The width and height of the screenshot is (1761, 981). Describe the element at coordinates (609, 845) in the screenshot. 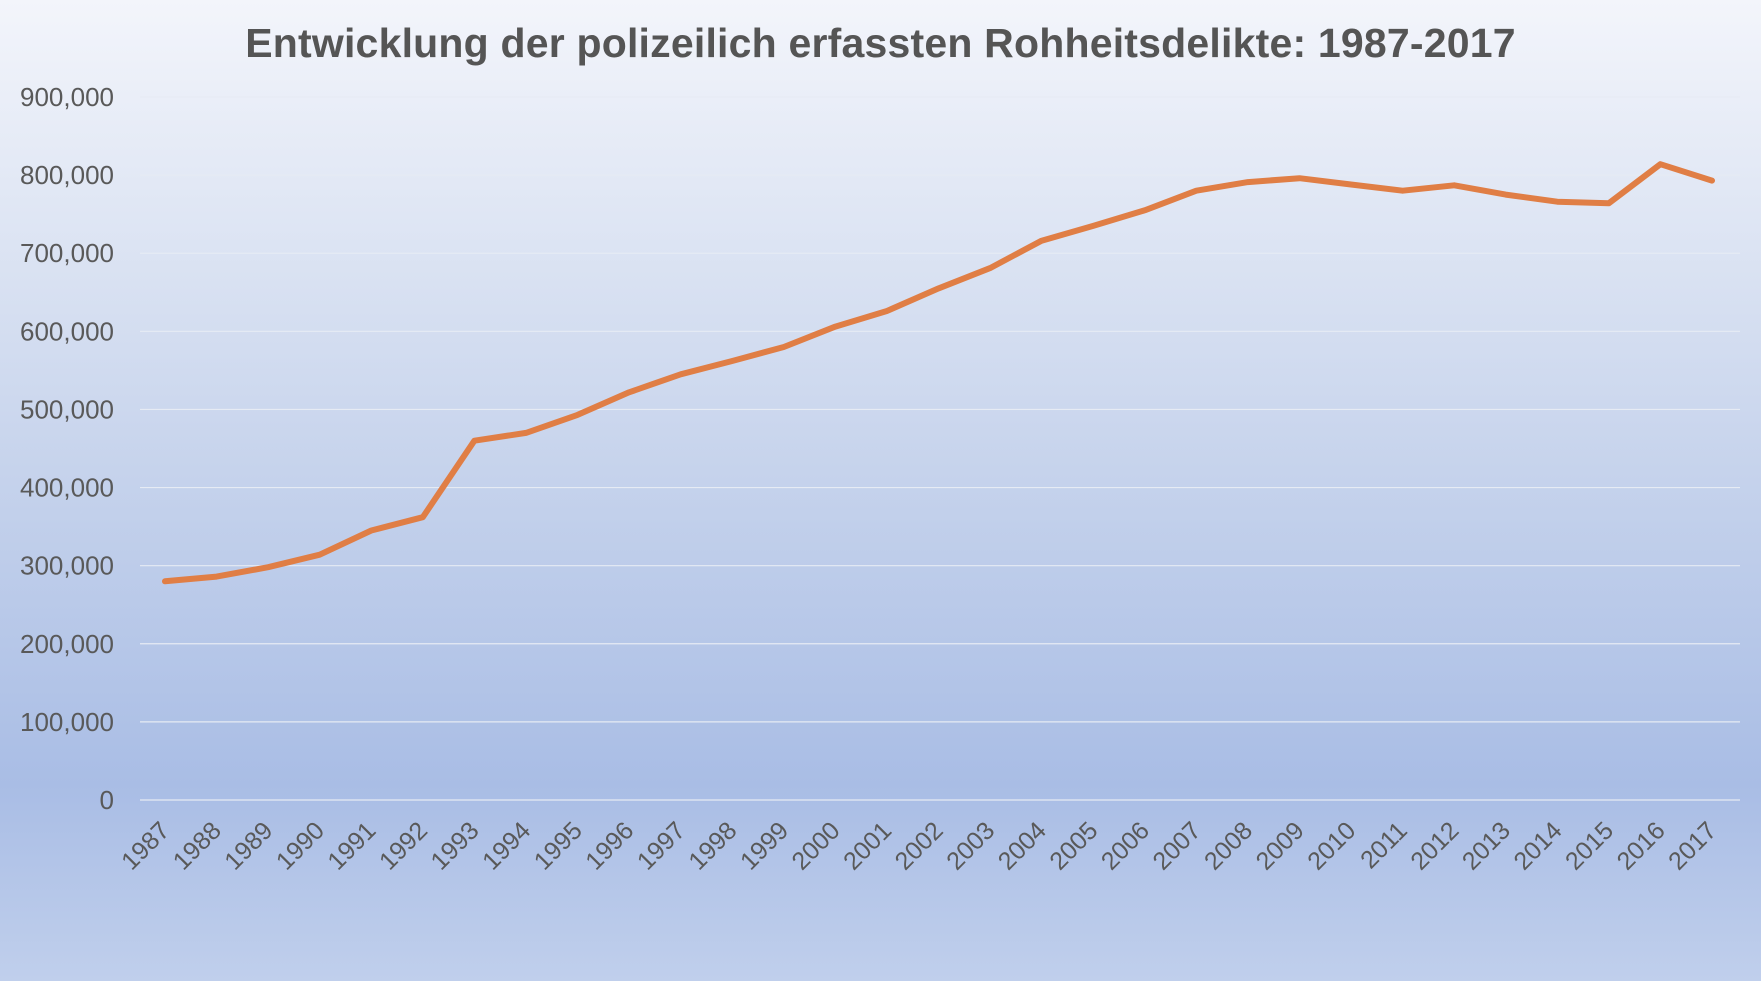

I see `x-tick-label: 1996` at that location.